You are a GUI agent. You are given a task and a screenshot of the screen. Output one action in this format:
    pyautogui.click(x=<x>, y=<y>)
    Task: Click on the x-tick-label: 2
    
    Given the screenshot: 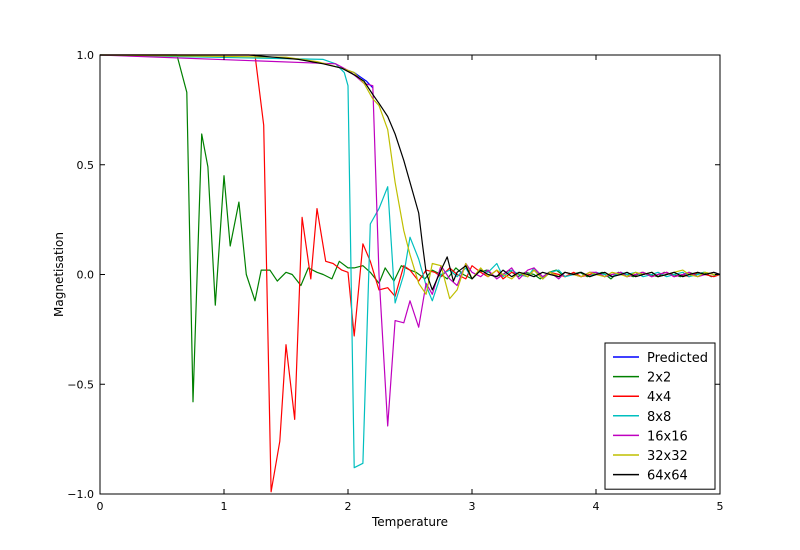 What is the action you would take?
    pyautogui.click(x=348, y=506)
    